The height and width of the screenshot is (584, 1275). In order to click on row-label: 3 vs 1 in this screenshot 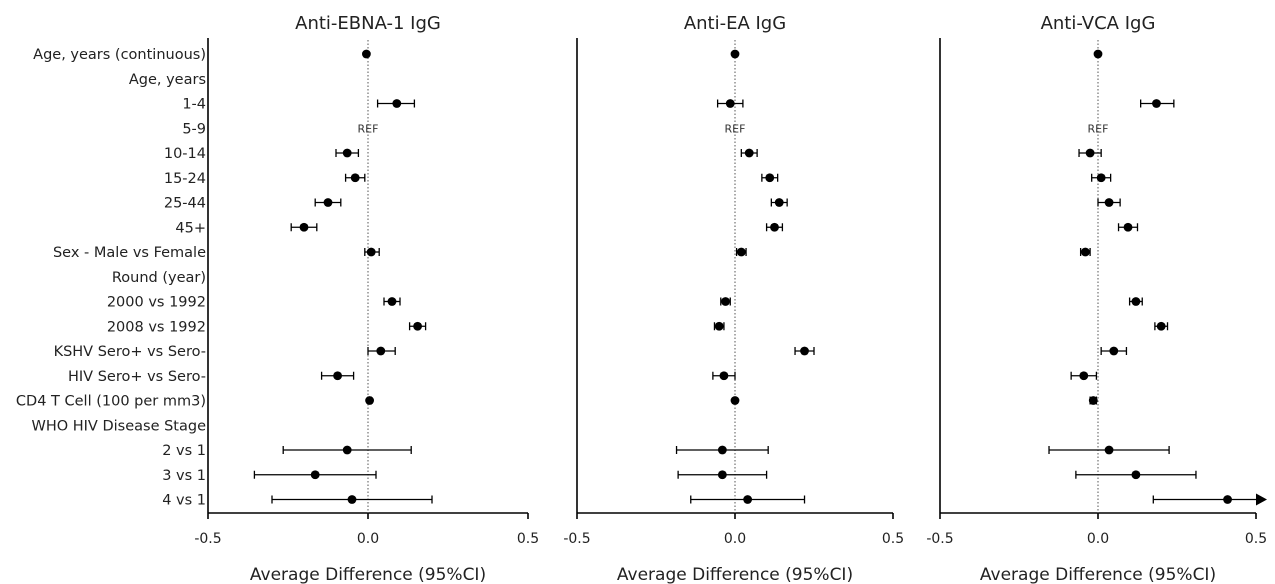, I will do `click(184, 476)`.